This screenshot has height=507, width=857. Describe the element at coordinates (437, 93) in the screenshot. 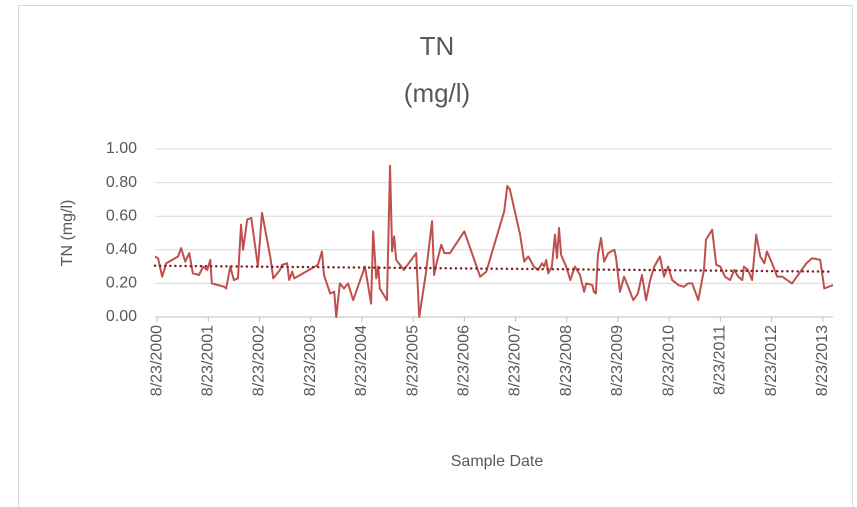

I see `chart-subtitle: (mg/l)` at that location.